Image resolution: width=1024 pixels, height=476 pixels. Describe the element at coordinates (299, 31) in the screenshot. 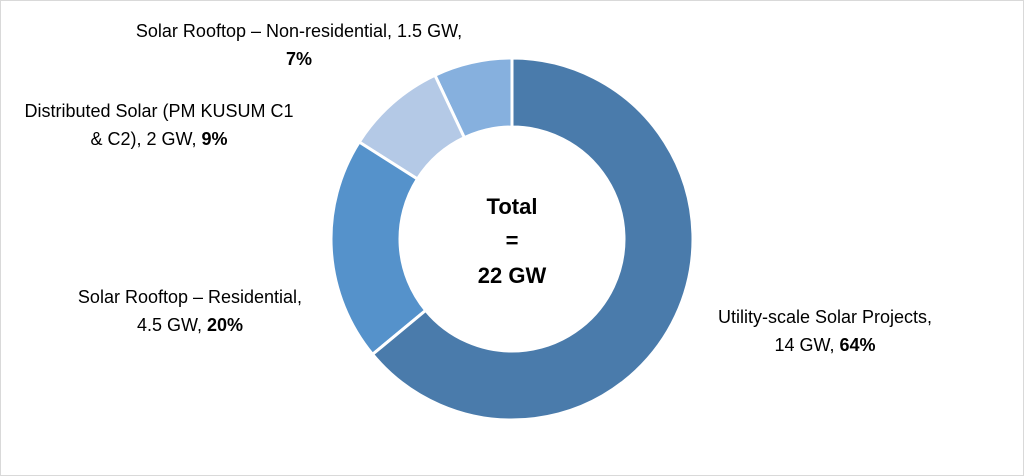

I see `label-line: Solar Rooftop – Non-residential, 1.5 GW,` at that location.